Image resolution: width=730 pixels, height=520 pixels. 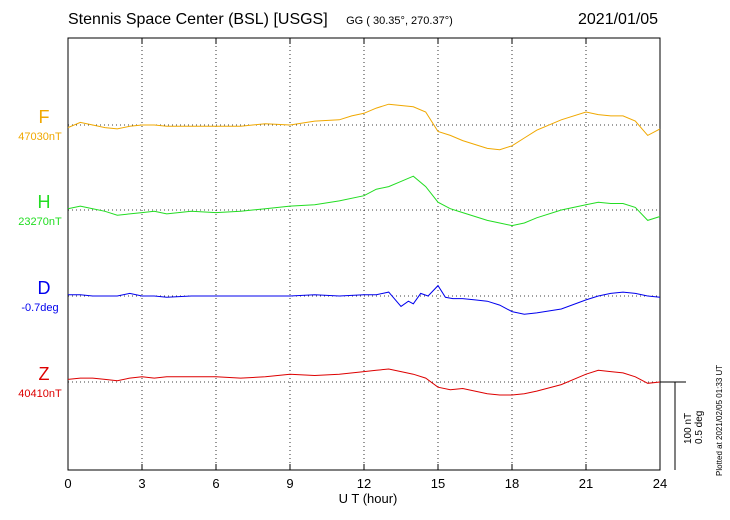 I want to click on series-line-z, so click(x=364, y=382).